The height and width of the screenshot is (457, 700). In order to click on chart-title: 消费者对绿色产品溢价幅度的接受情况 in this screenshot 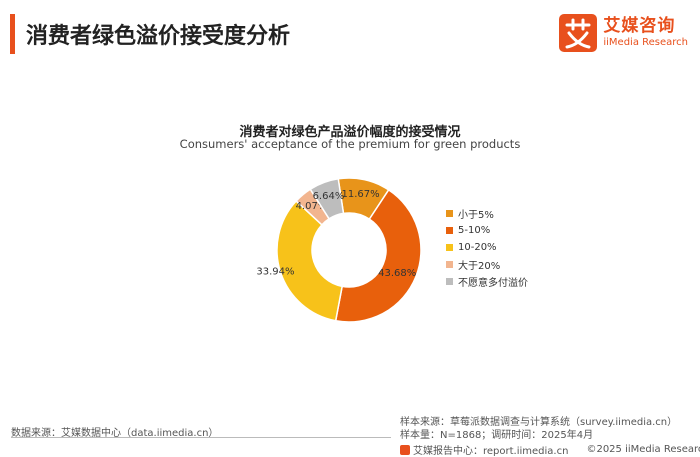, I will do `click(350, 132)`.